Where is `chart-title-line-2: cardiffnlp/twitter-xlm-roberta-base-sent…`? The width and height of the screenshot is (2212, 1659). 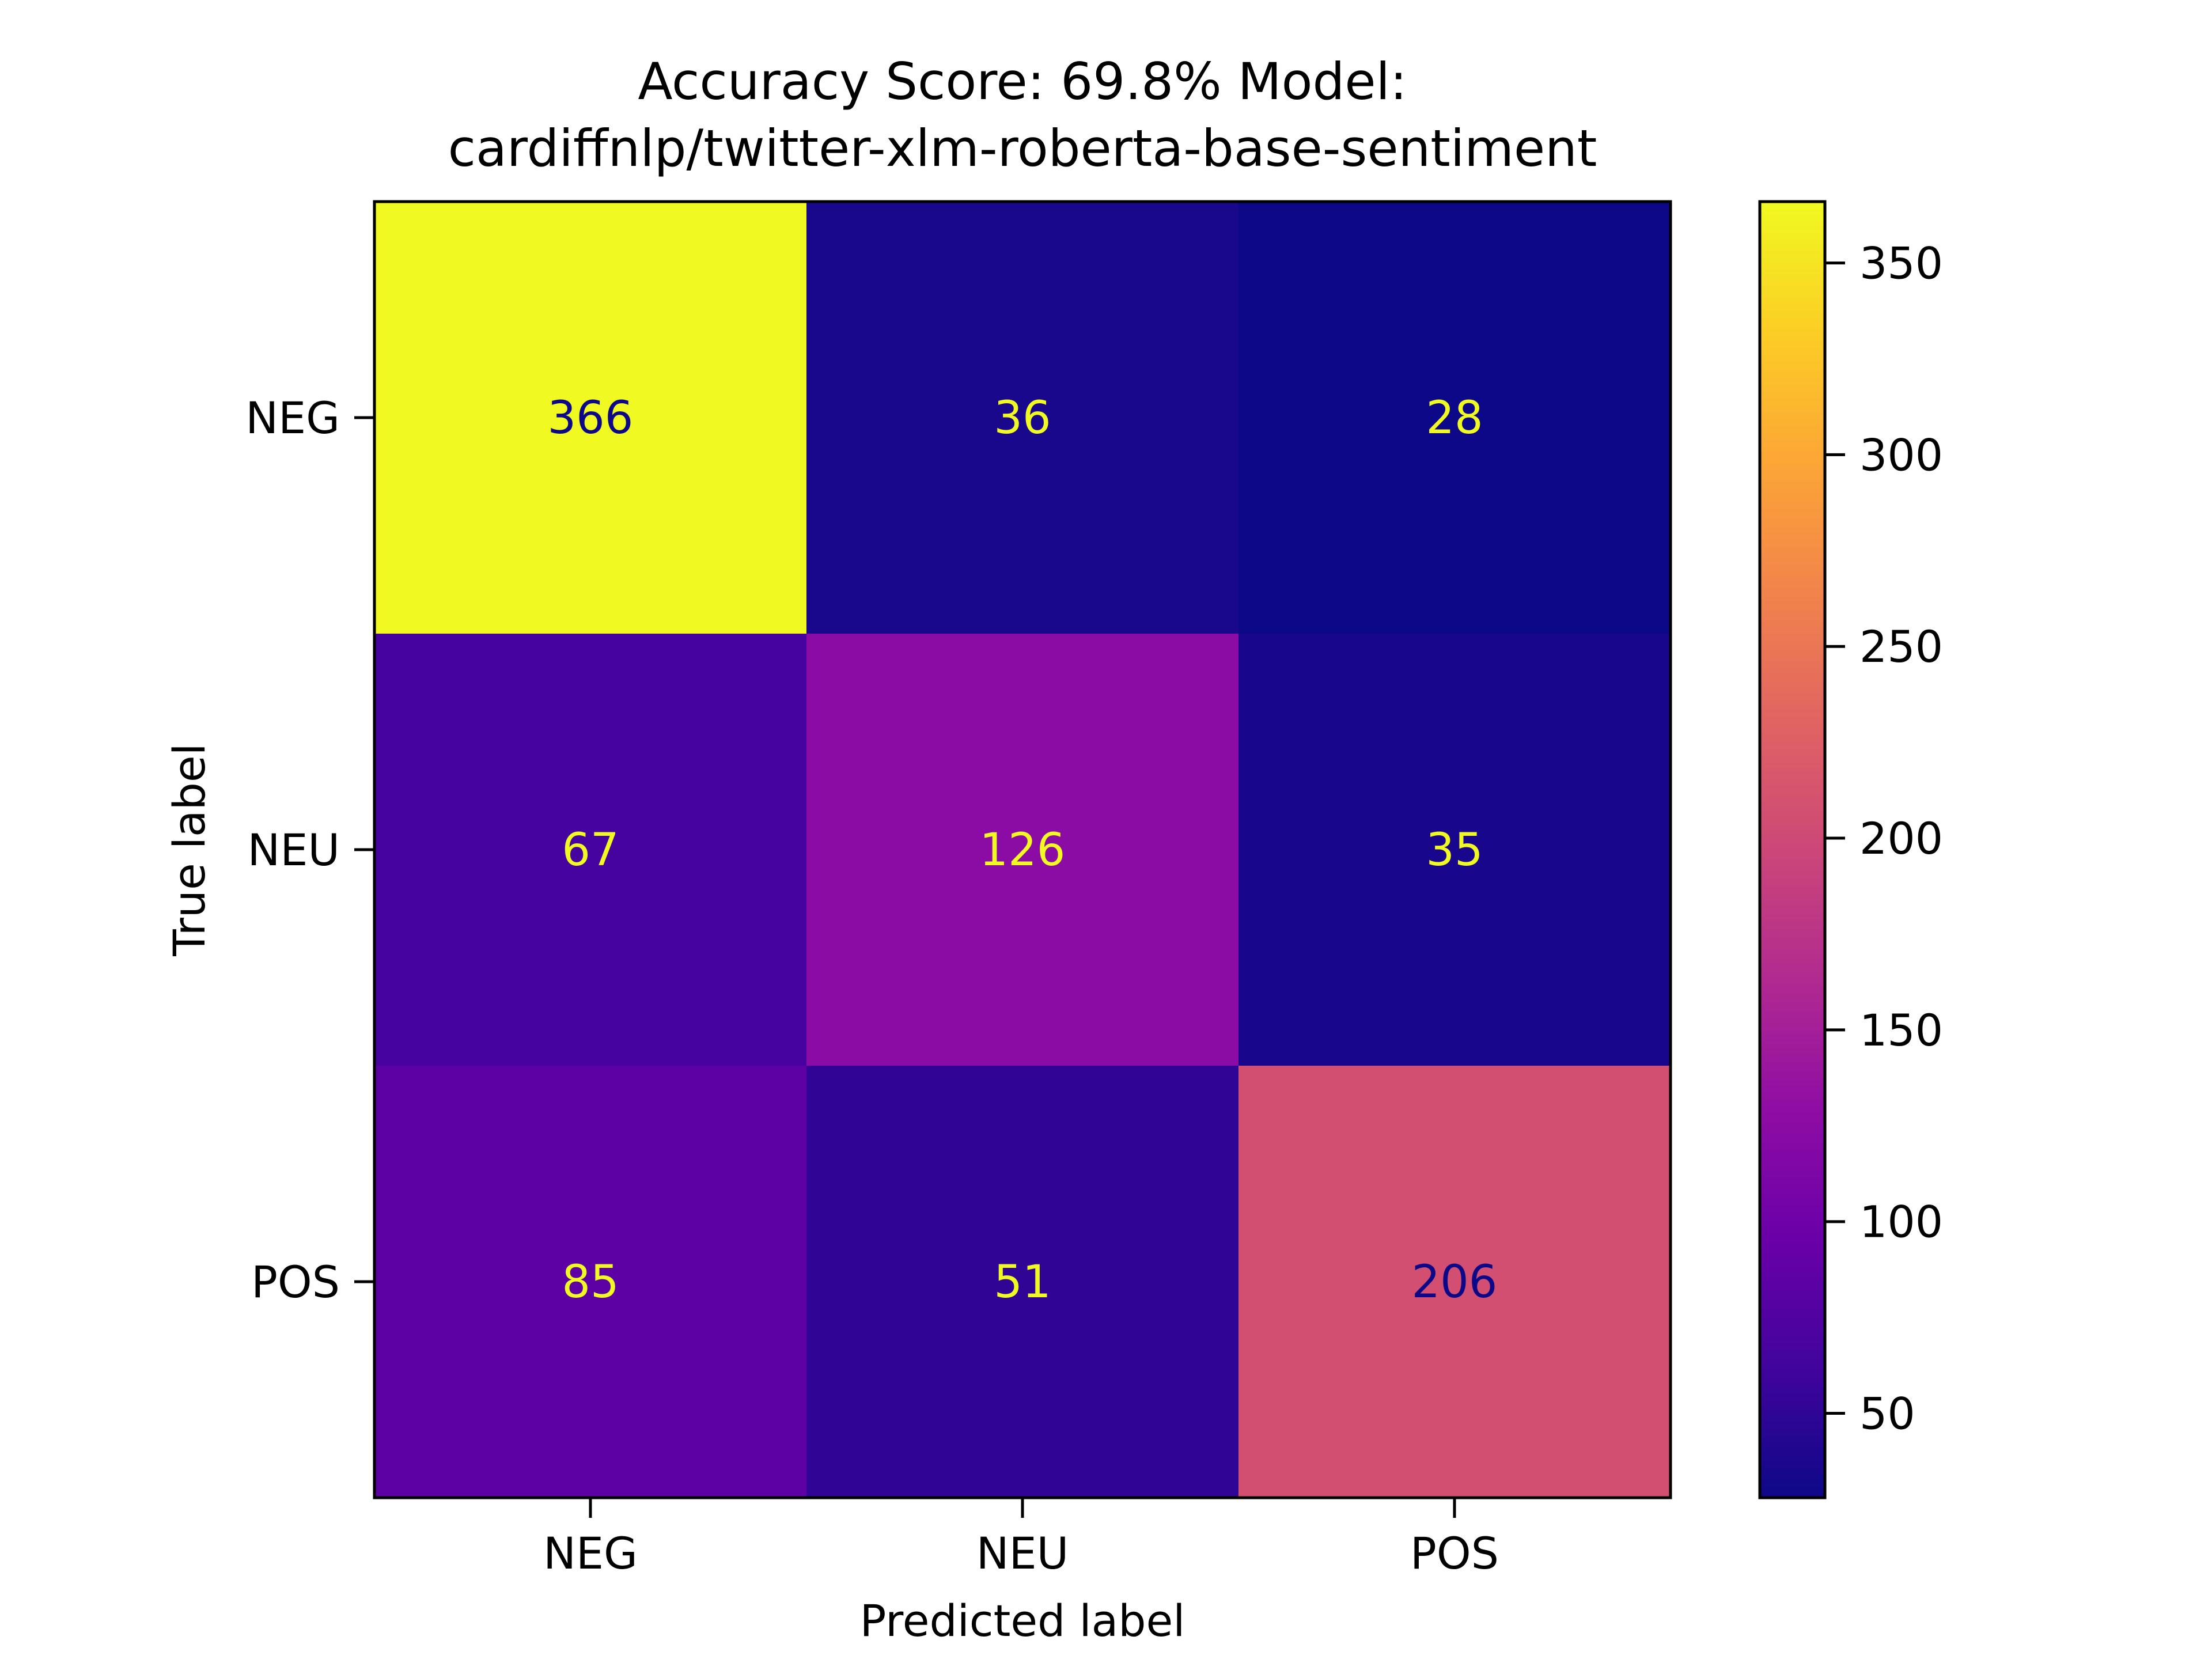
chart-title-line-2: cardiffnlp/twitter-xlm-roberta-base-sent… is located at coordinates (1022, 148).